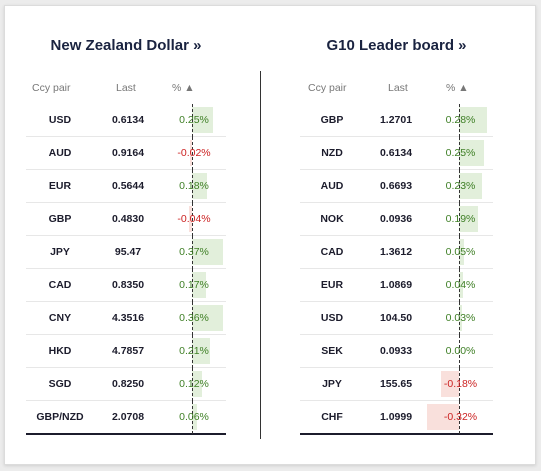 The width and height of the screenshot is (541, 471). Describe the element at coordinates (396, 417) in the screenshot. I see `table-row: CHF 1.0999 -0.32%` at that location.